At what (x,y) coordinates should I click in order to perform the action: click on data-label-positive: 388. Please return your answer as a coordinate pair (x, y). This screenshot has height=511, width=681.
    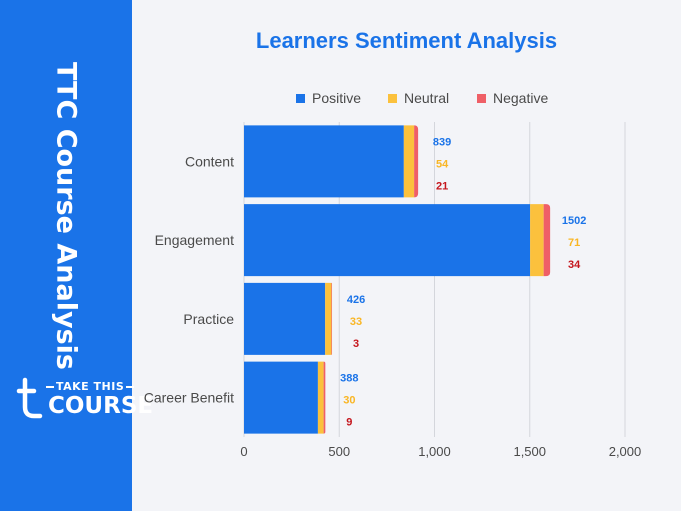
    Looking at the image, I should click on (349, 379).